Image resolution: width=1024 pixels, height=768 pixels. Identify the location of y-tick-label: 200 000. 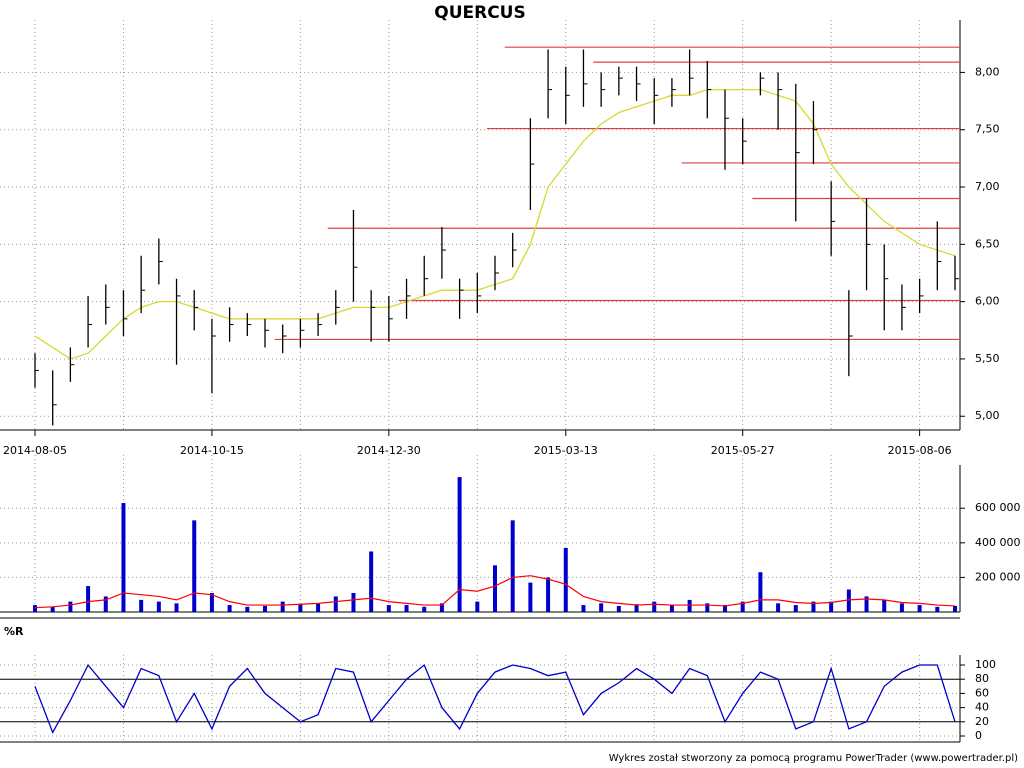
(998, 576).